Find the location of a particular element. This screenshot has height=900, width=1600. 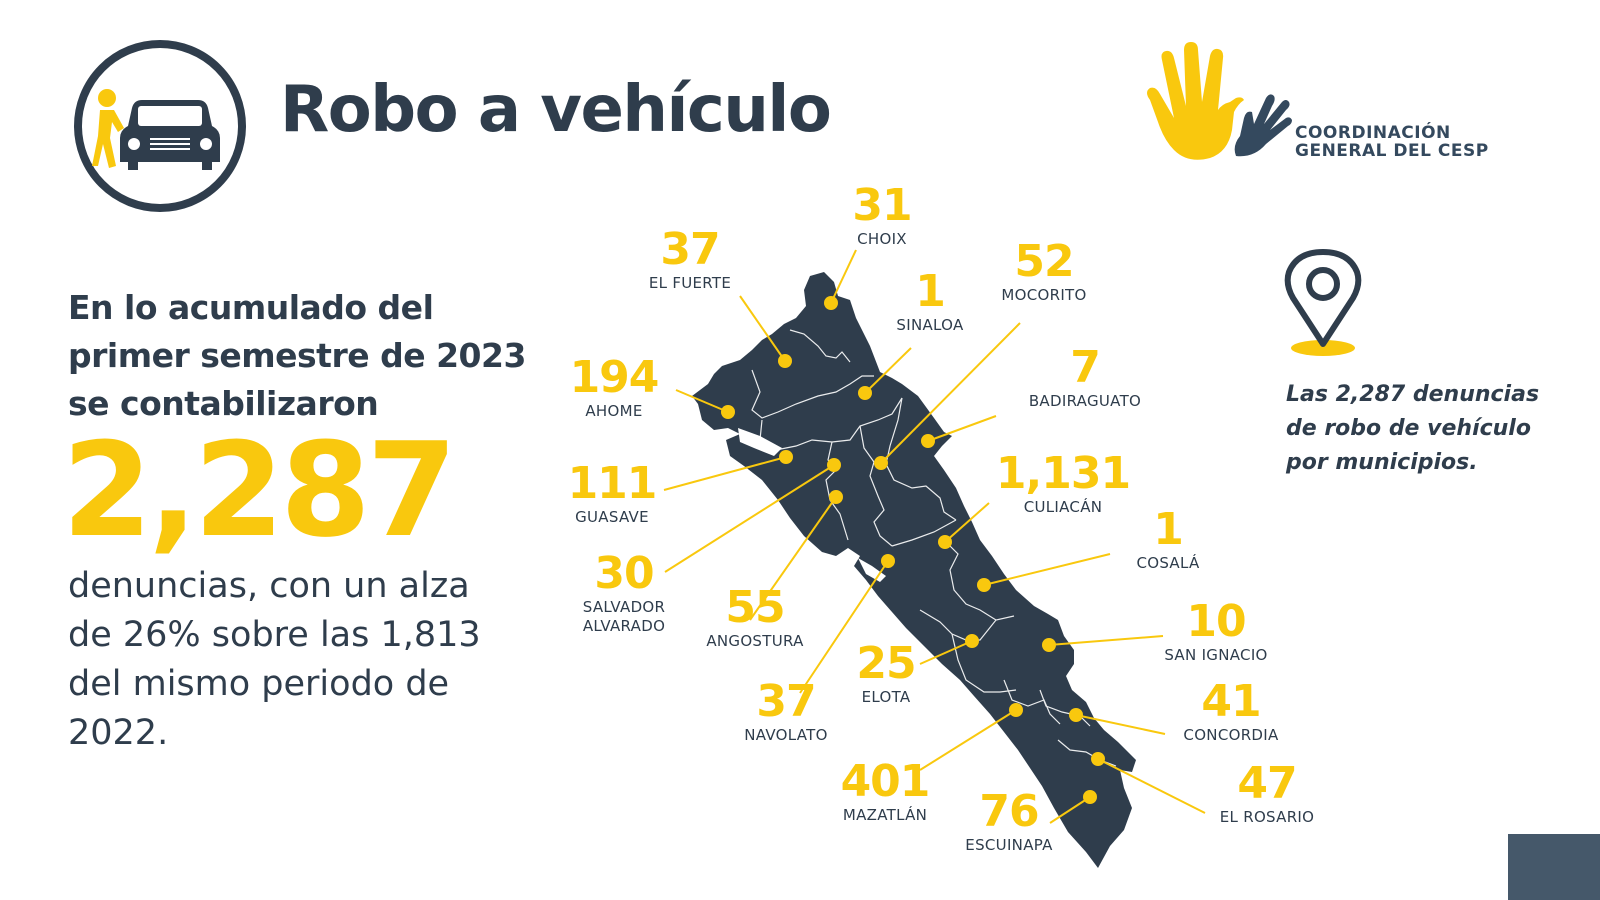

municipality-salvador-alvarado: 30 SALVADOR ALVARADO is located at coordinates (624, 594).